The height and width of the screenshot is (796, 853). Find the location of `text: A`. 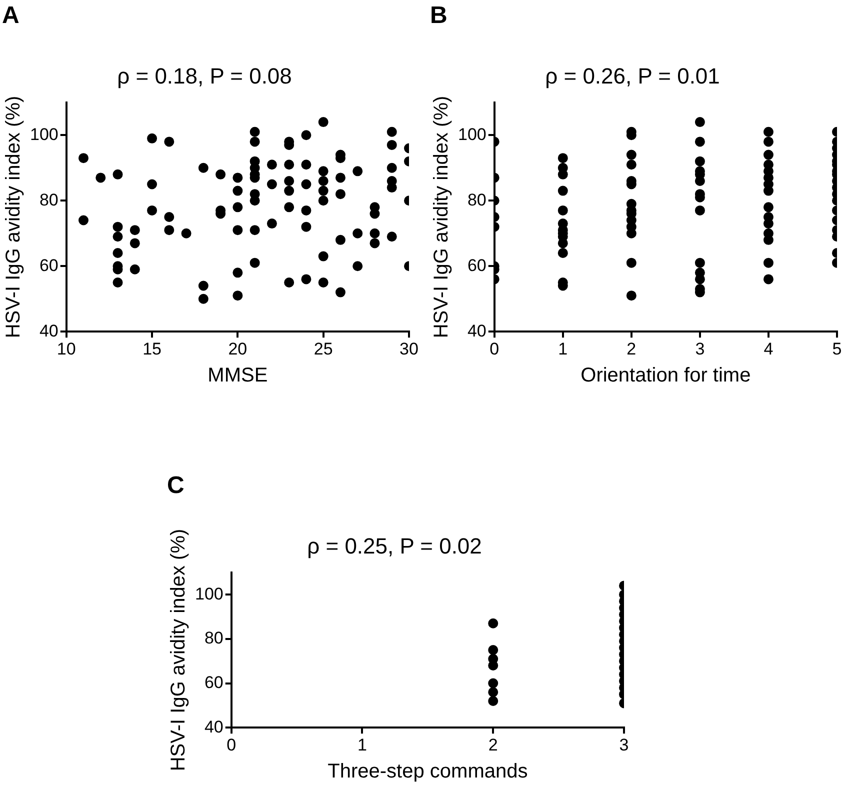

text: A is located at coordinates (11, 16).